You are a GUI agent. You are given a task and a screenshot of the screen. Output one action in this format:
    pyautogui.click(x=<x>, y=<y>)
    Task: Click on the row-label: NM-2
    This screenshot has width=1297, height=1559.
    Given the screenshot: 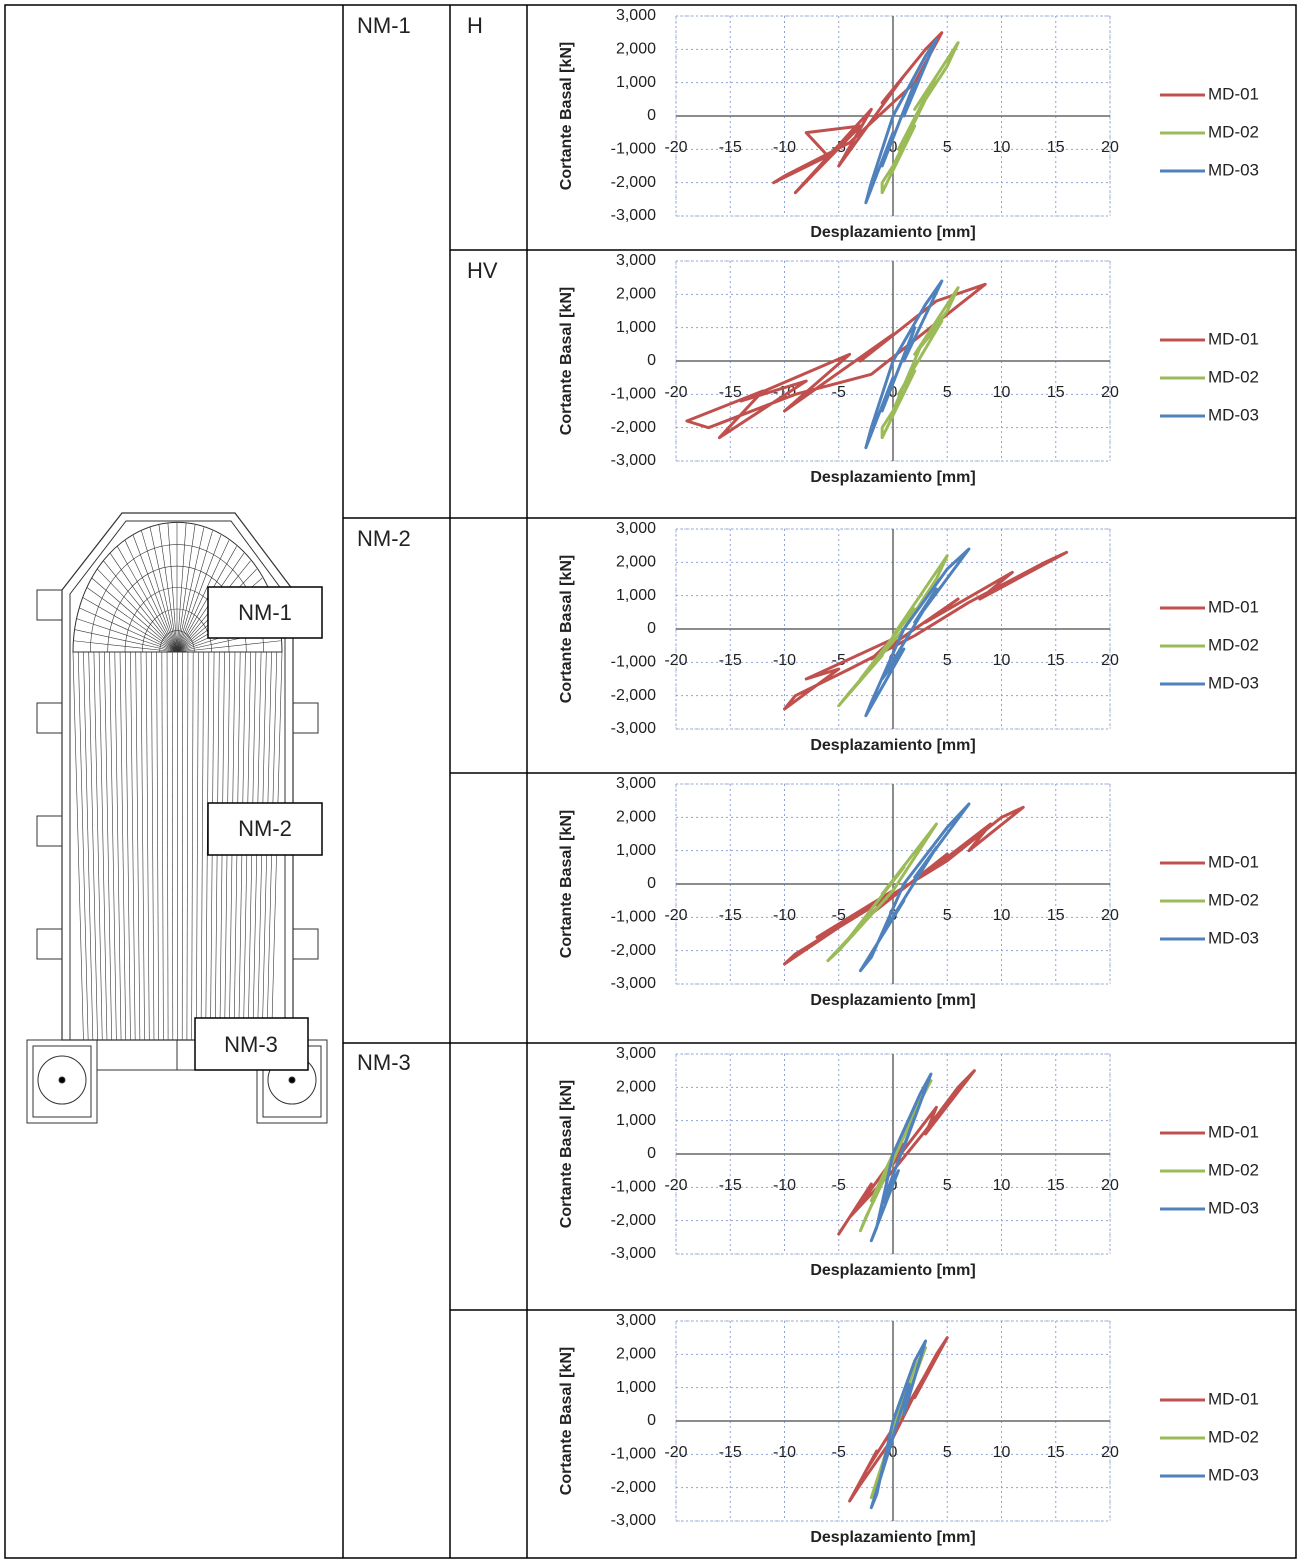 What is the action you would take?
    pyautogui.click(x=384, y=538)
    